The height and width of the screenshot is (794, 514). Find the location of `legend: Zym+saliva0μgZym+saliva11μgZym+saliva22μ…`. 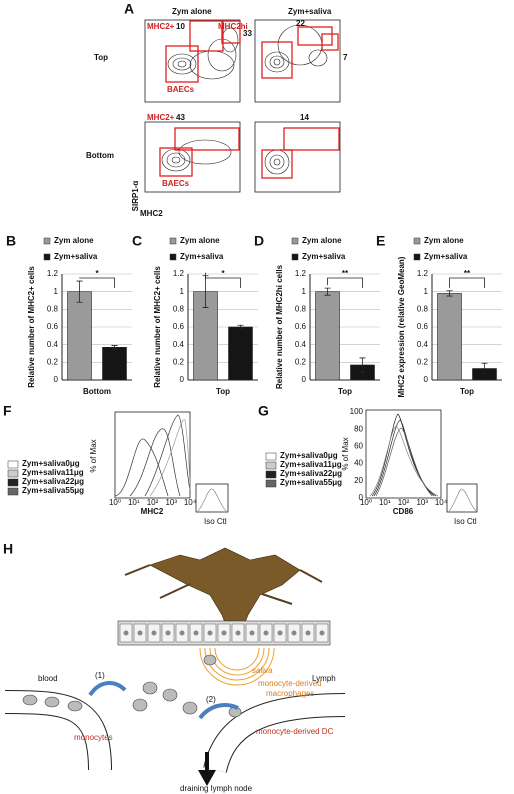

legend: Zym+saliva0μgZym+saliva11μgZym+saliva22μ… is located at coordinates (303, 469).